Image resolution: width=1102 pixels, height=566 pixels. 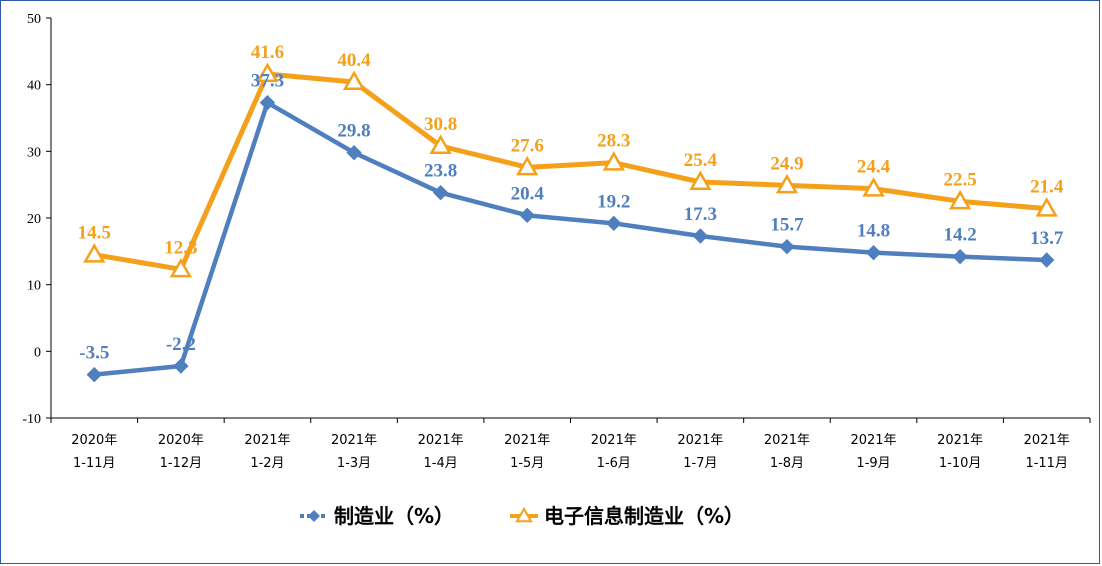 What do you see at coordinates (644, 516) in the screenshot?
I see `legend-label-electronics: 电子信息制造业（%）` at bounding box center [644, 516].